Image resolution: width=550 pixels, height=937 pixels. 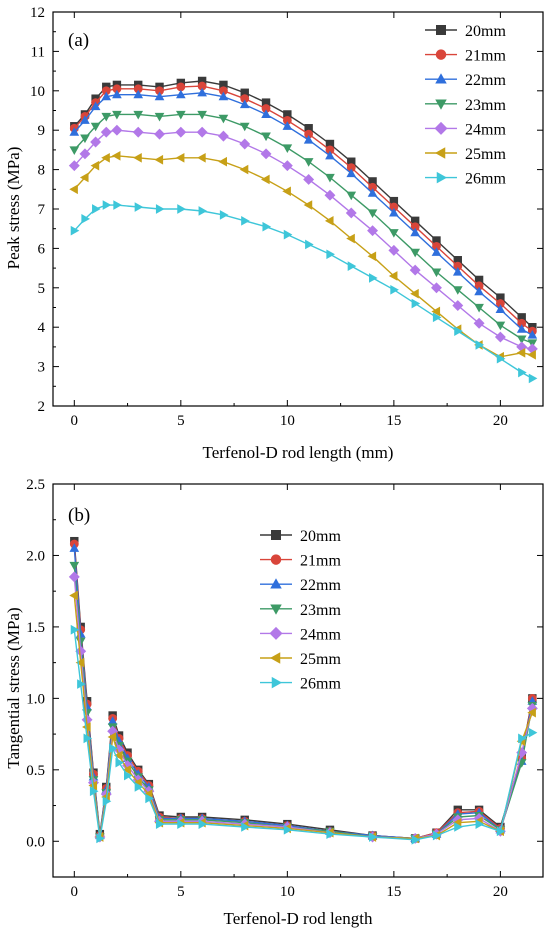 I want to click on panel-b-y-tick-label: 1.0, so click(x=35, y=699).